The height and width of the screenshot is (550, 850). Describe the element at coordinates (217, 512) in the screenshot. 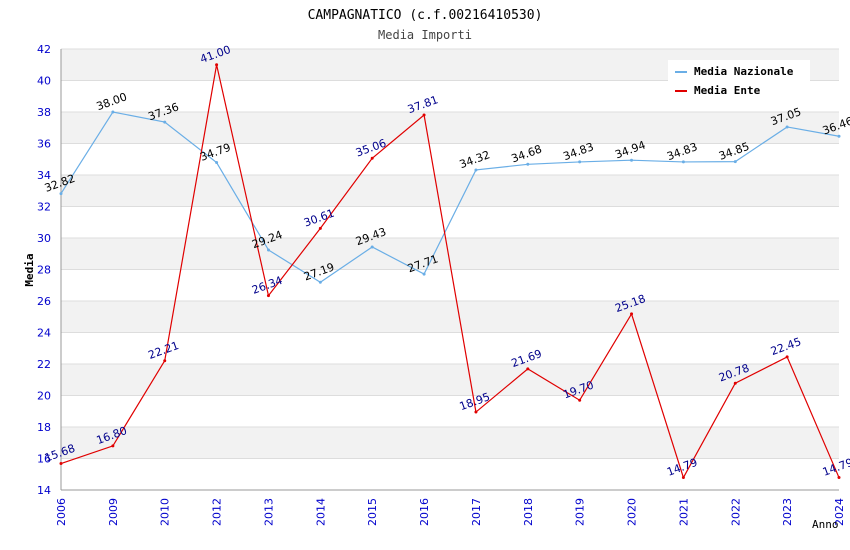

I see `x-tick-label: 2012` at that location.